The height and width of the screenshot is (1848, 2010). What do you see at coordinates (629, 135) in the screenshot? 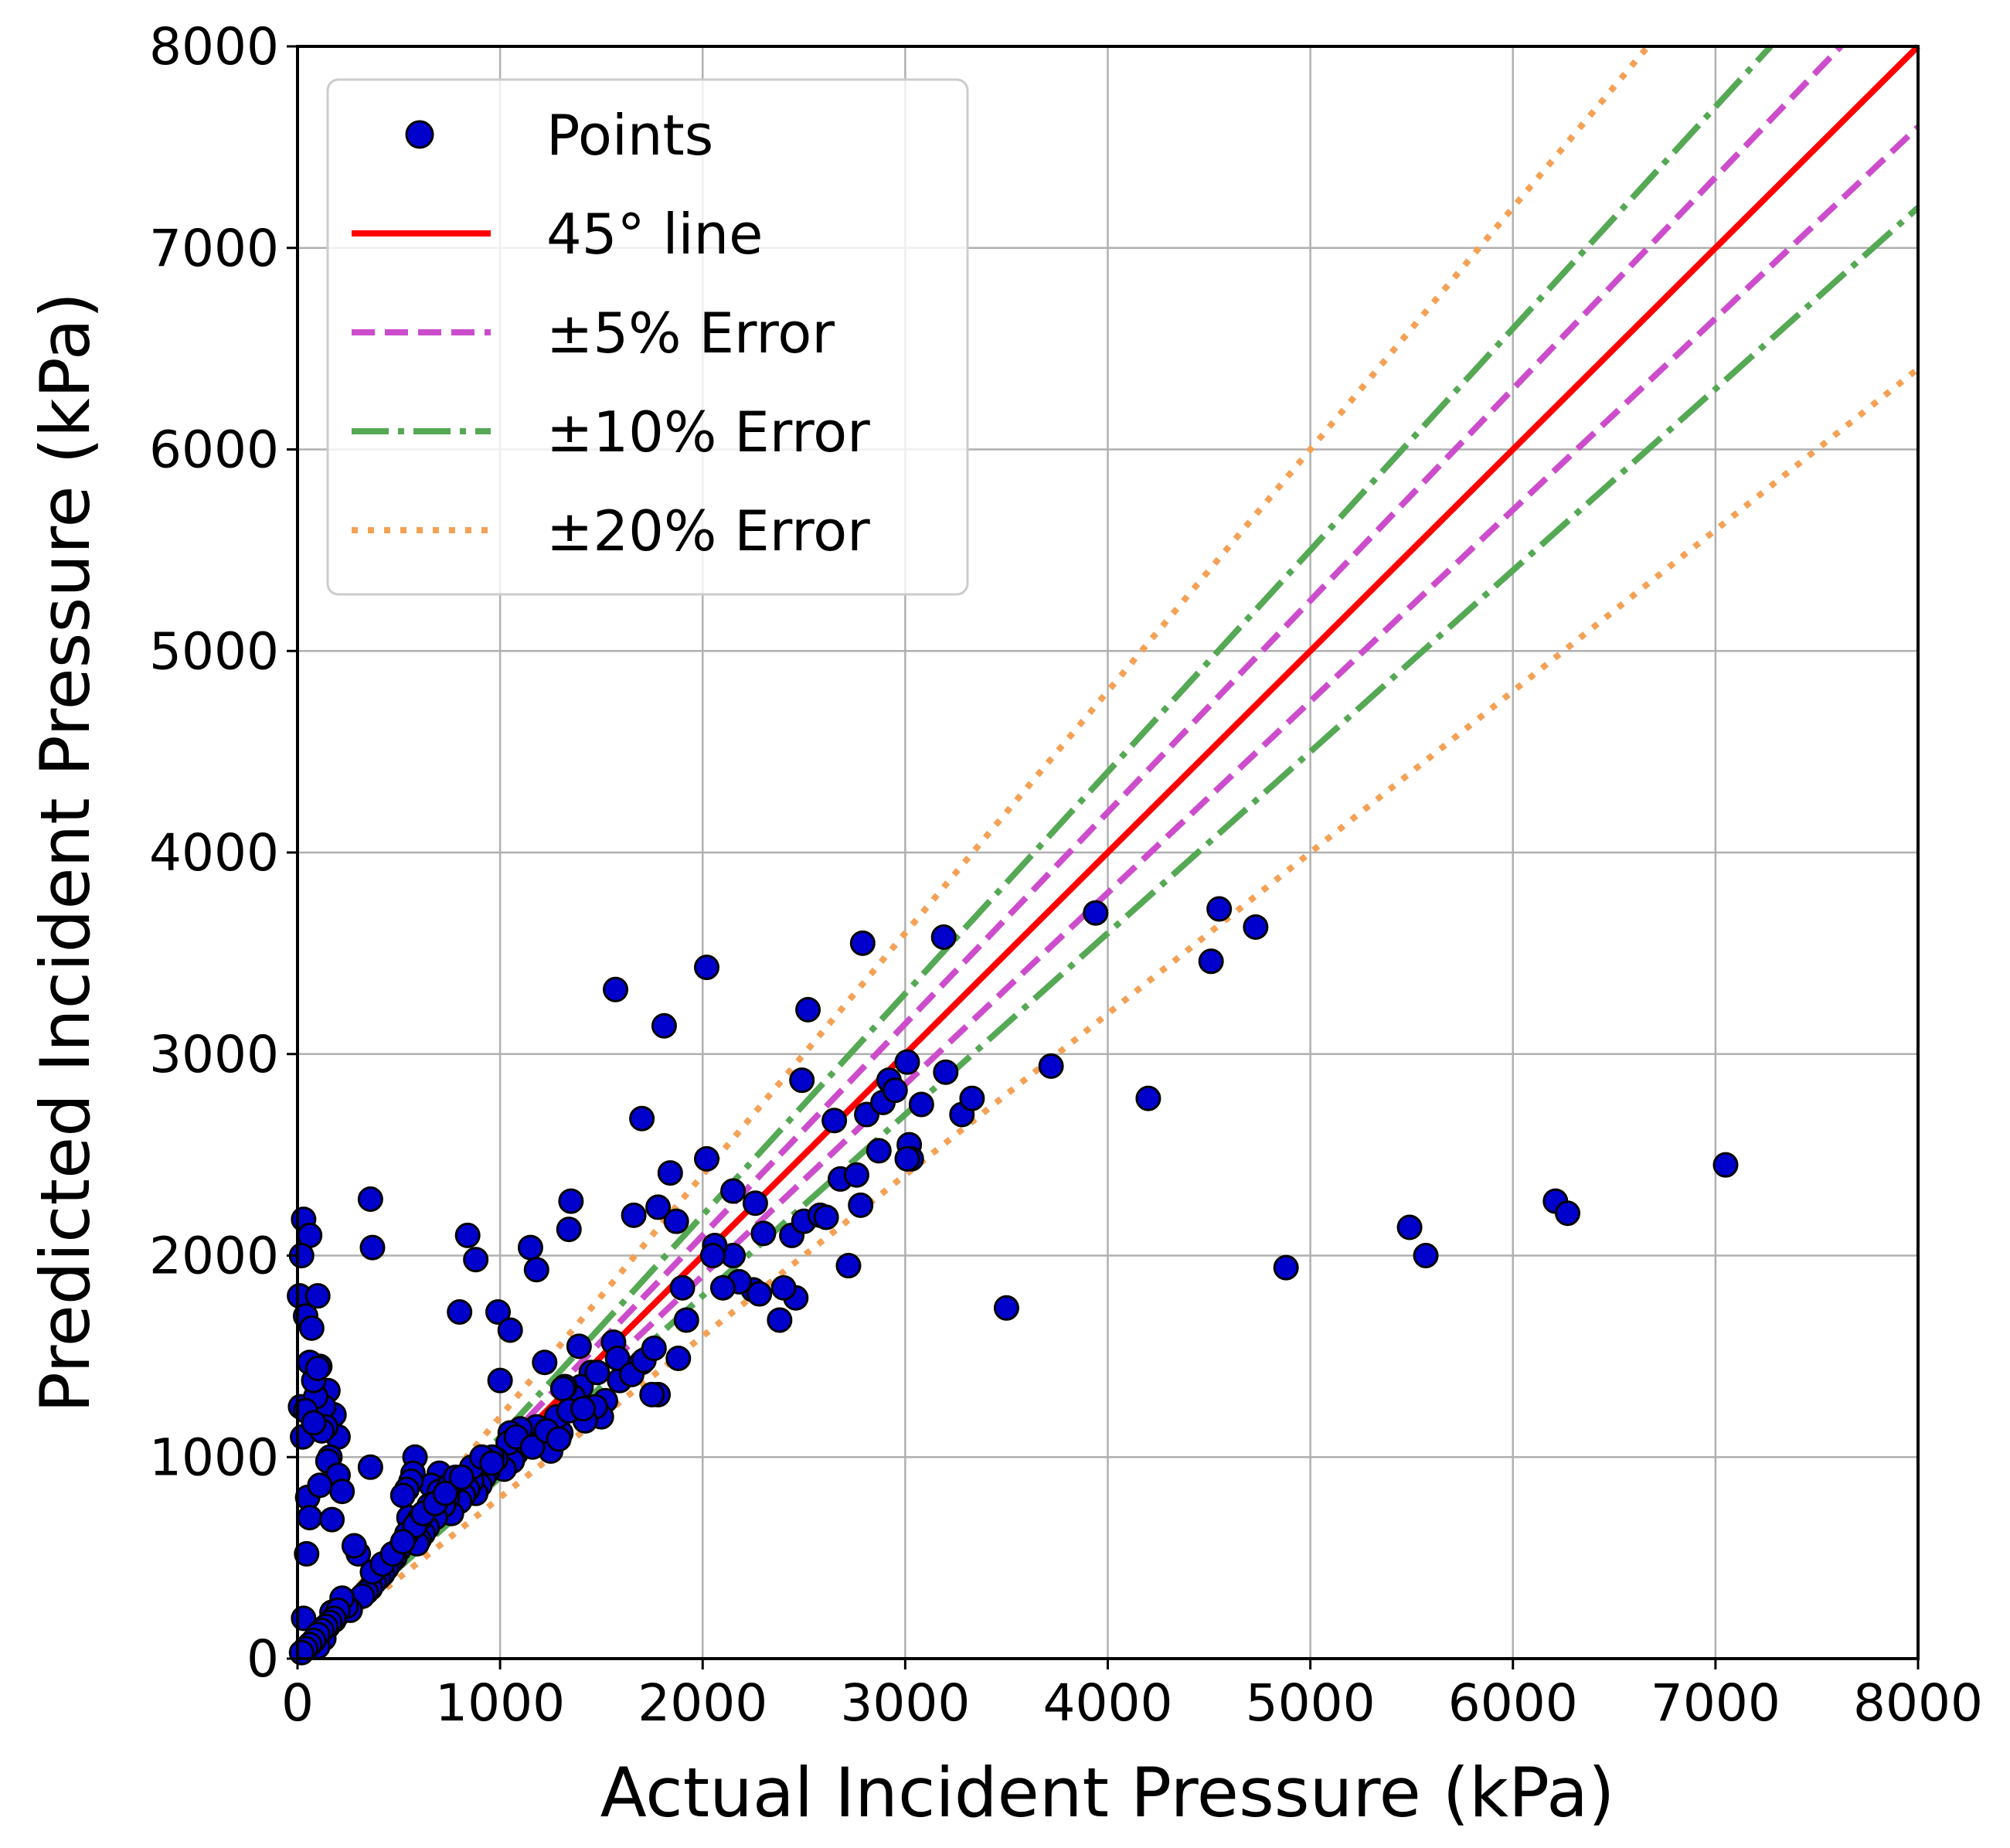
I see `legend-label: Points` at bounding box center [629, 135].